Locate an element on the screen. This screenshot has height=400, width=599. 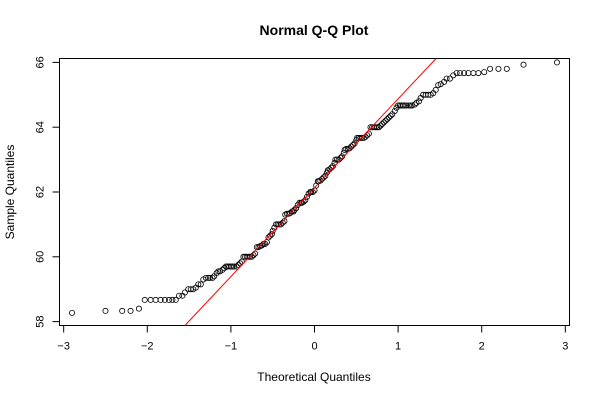
x-tick-label: 1 is located at coordinates (398, 347).